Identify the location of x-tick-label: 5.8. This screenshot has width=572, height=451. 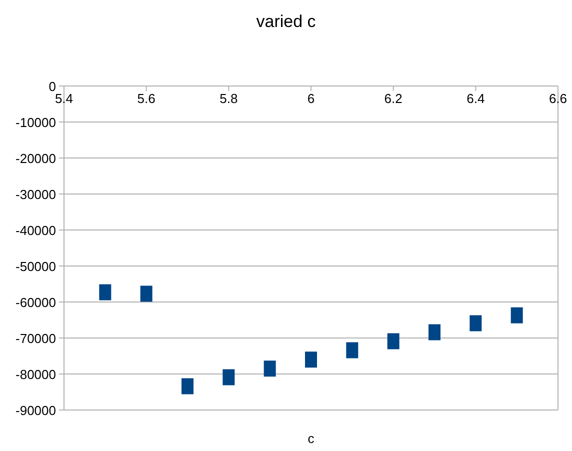
(229, 98).